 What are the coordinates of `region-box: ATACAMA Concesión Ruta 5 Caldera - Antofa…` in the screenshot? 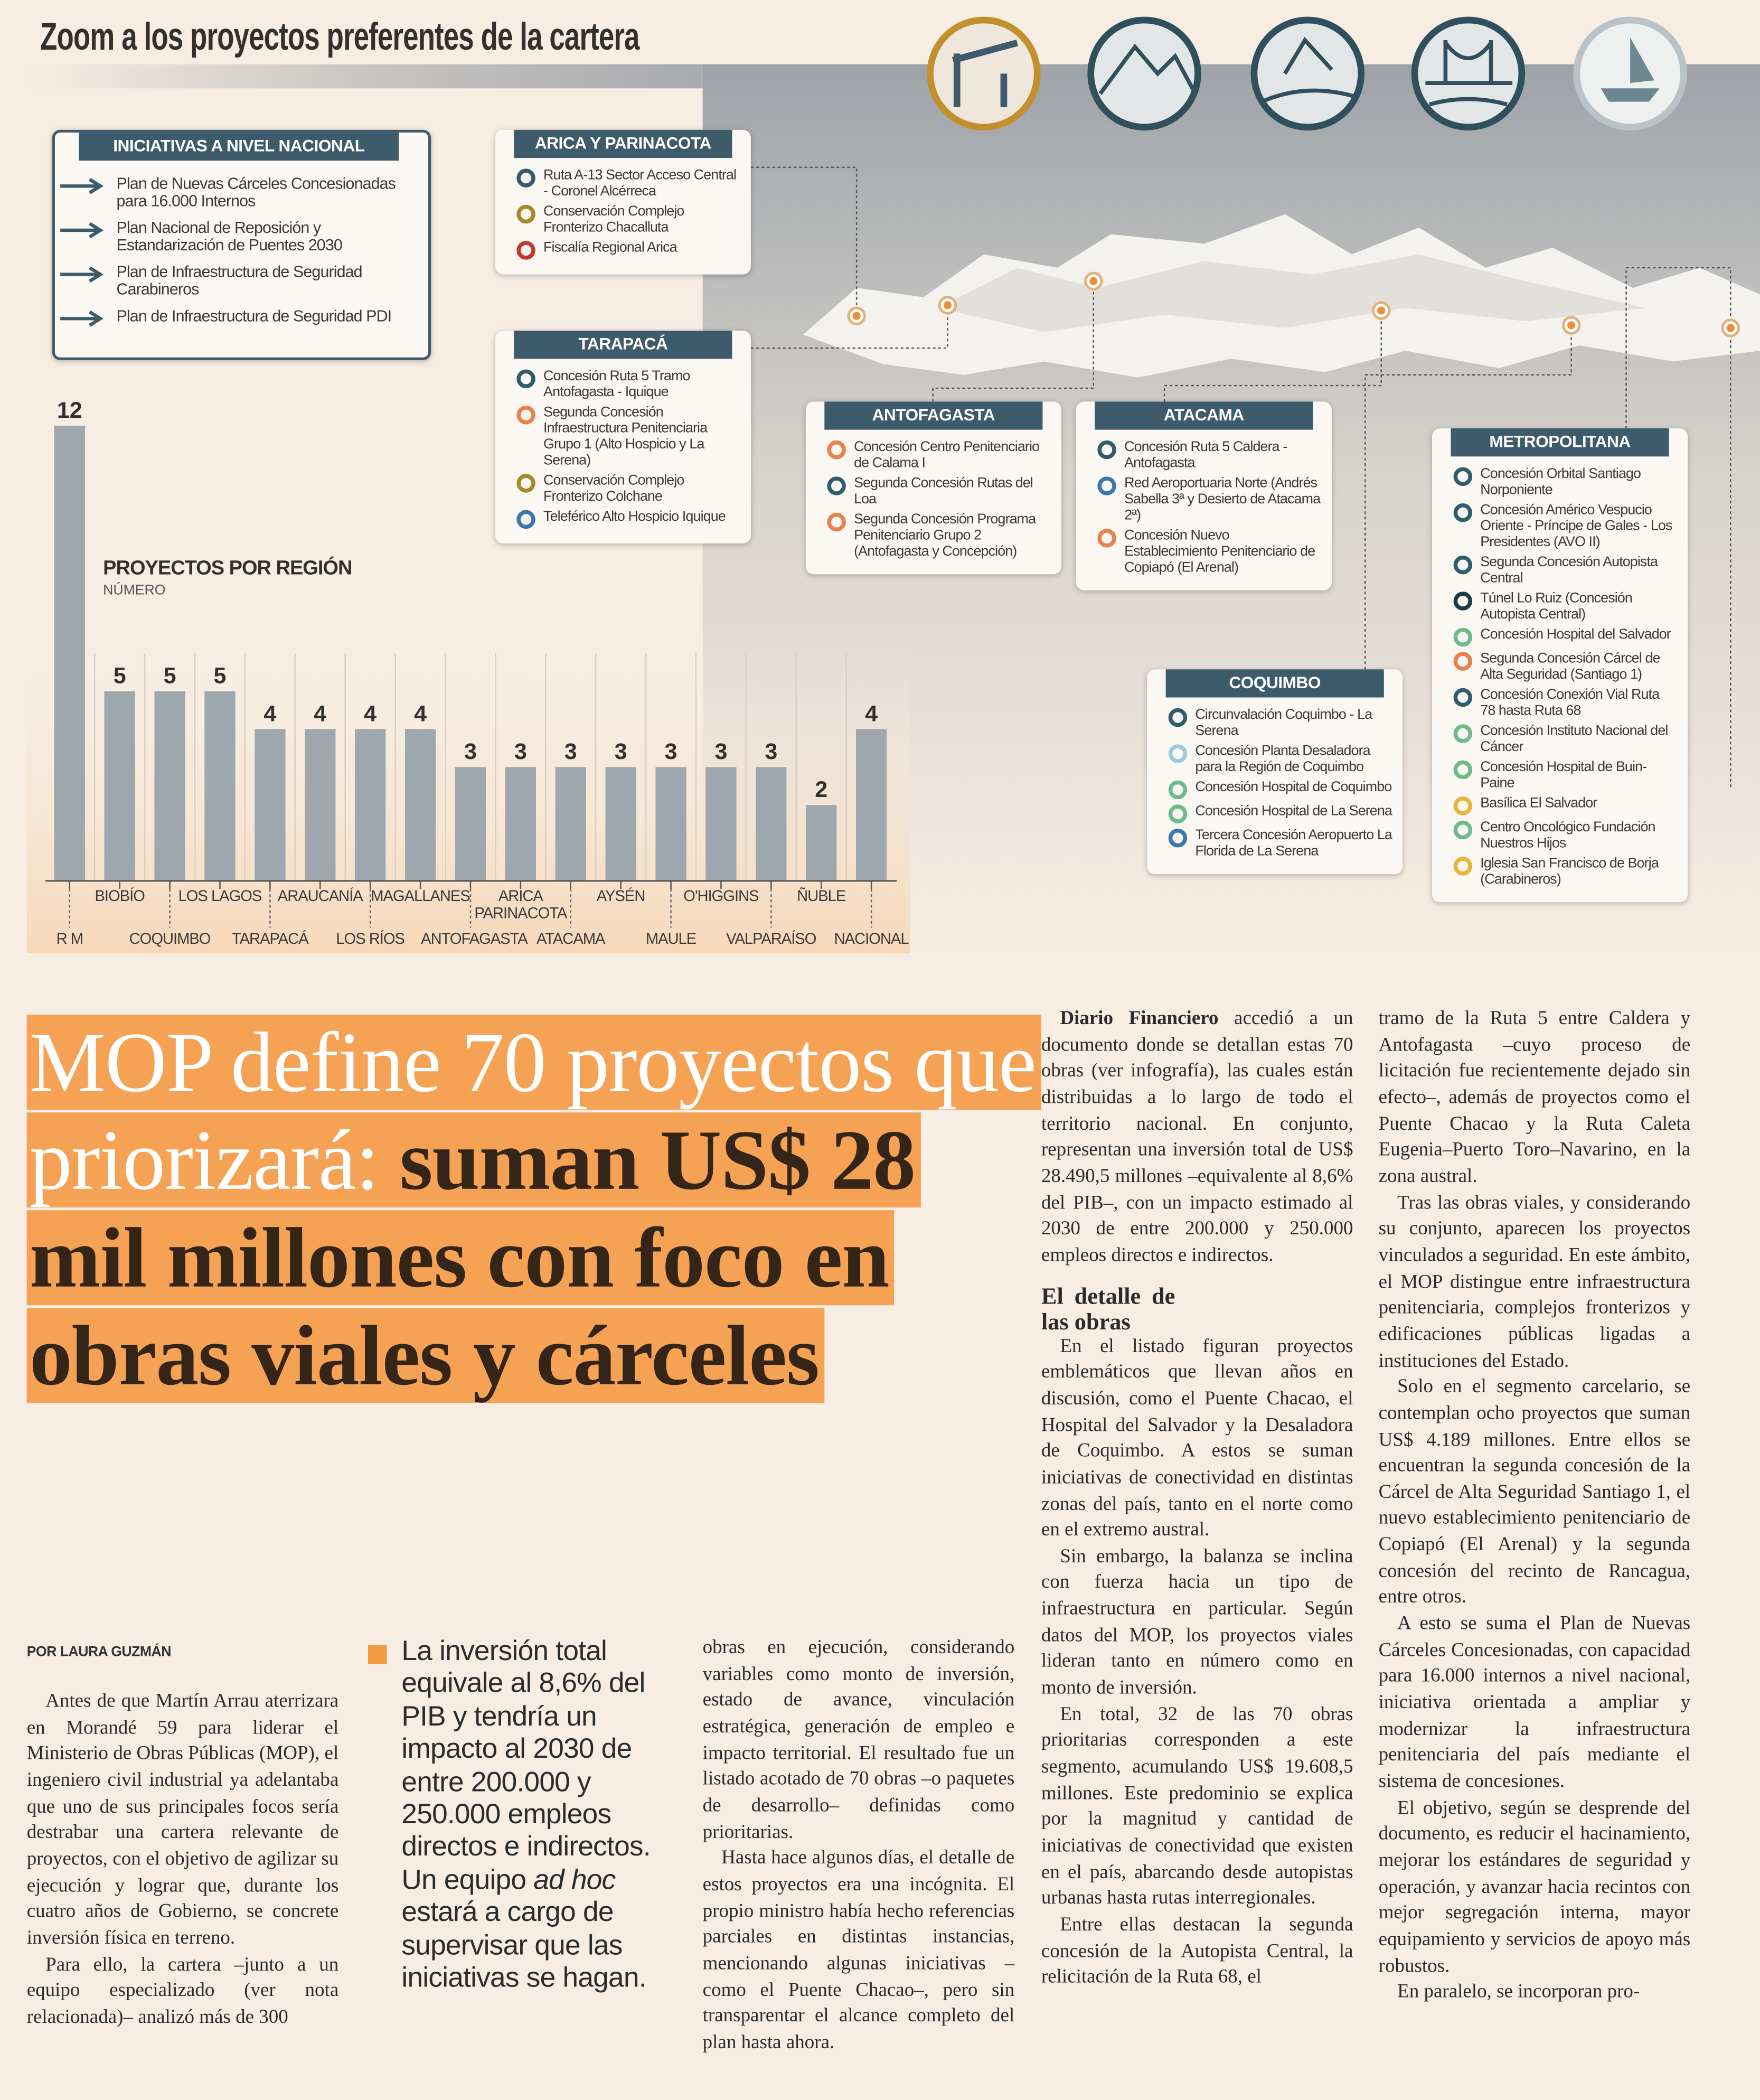 It's located at (1204, 495).